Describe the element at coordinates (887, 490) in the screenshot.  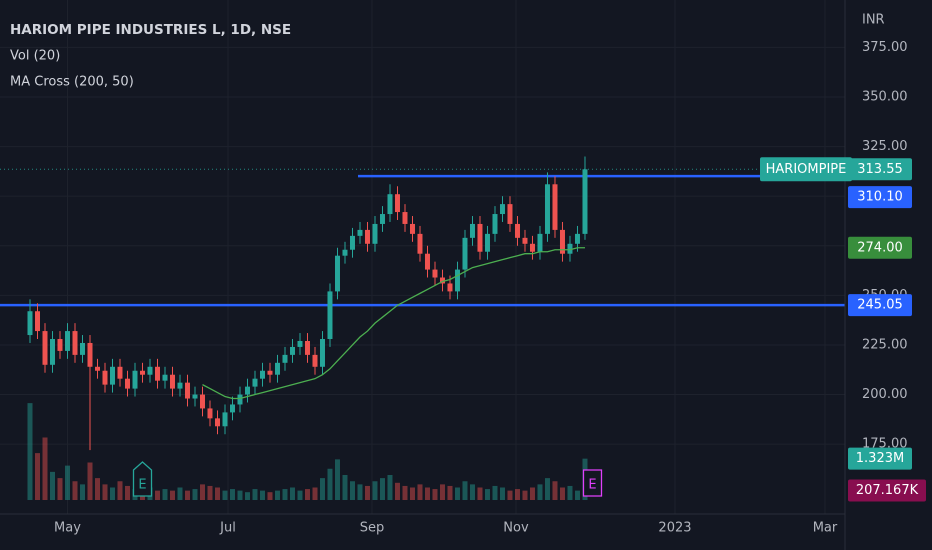
I see `volume-ma-label-bg` at that location.